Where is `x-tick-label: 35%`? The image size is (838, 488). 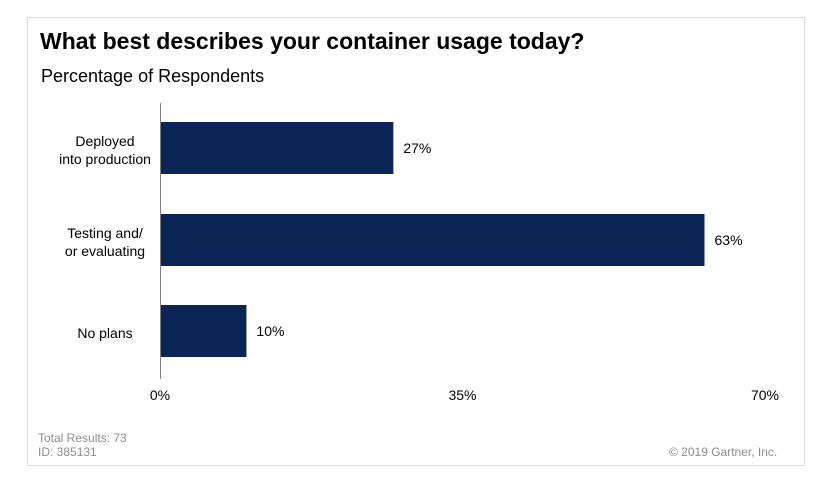
x-tick-label: 35% is located at coordinates (462, 395).